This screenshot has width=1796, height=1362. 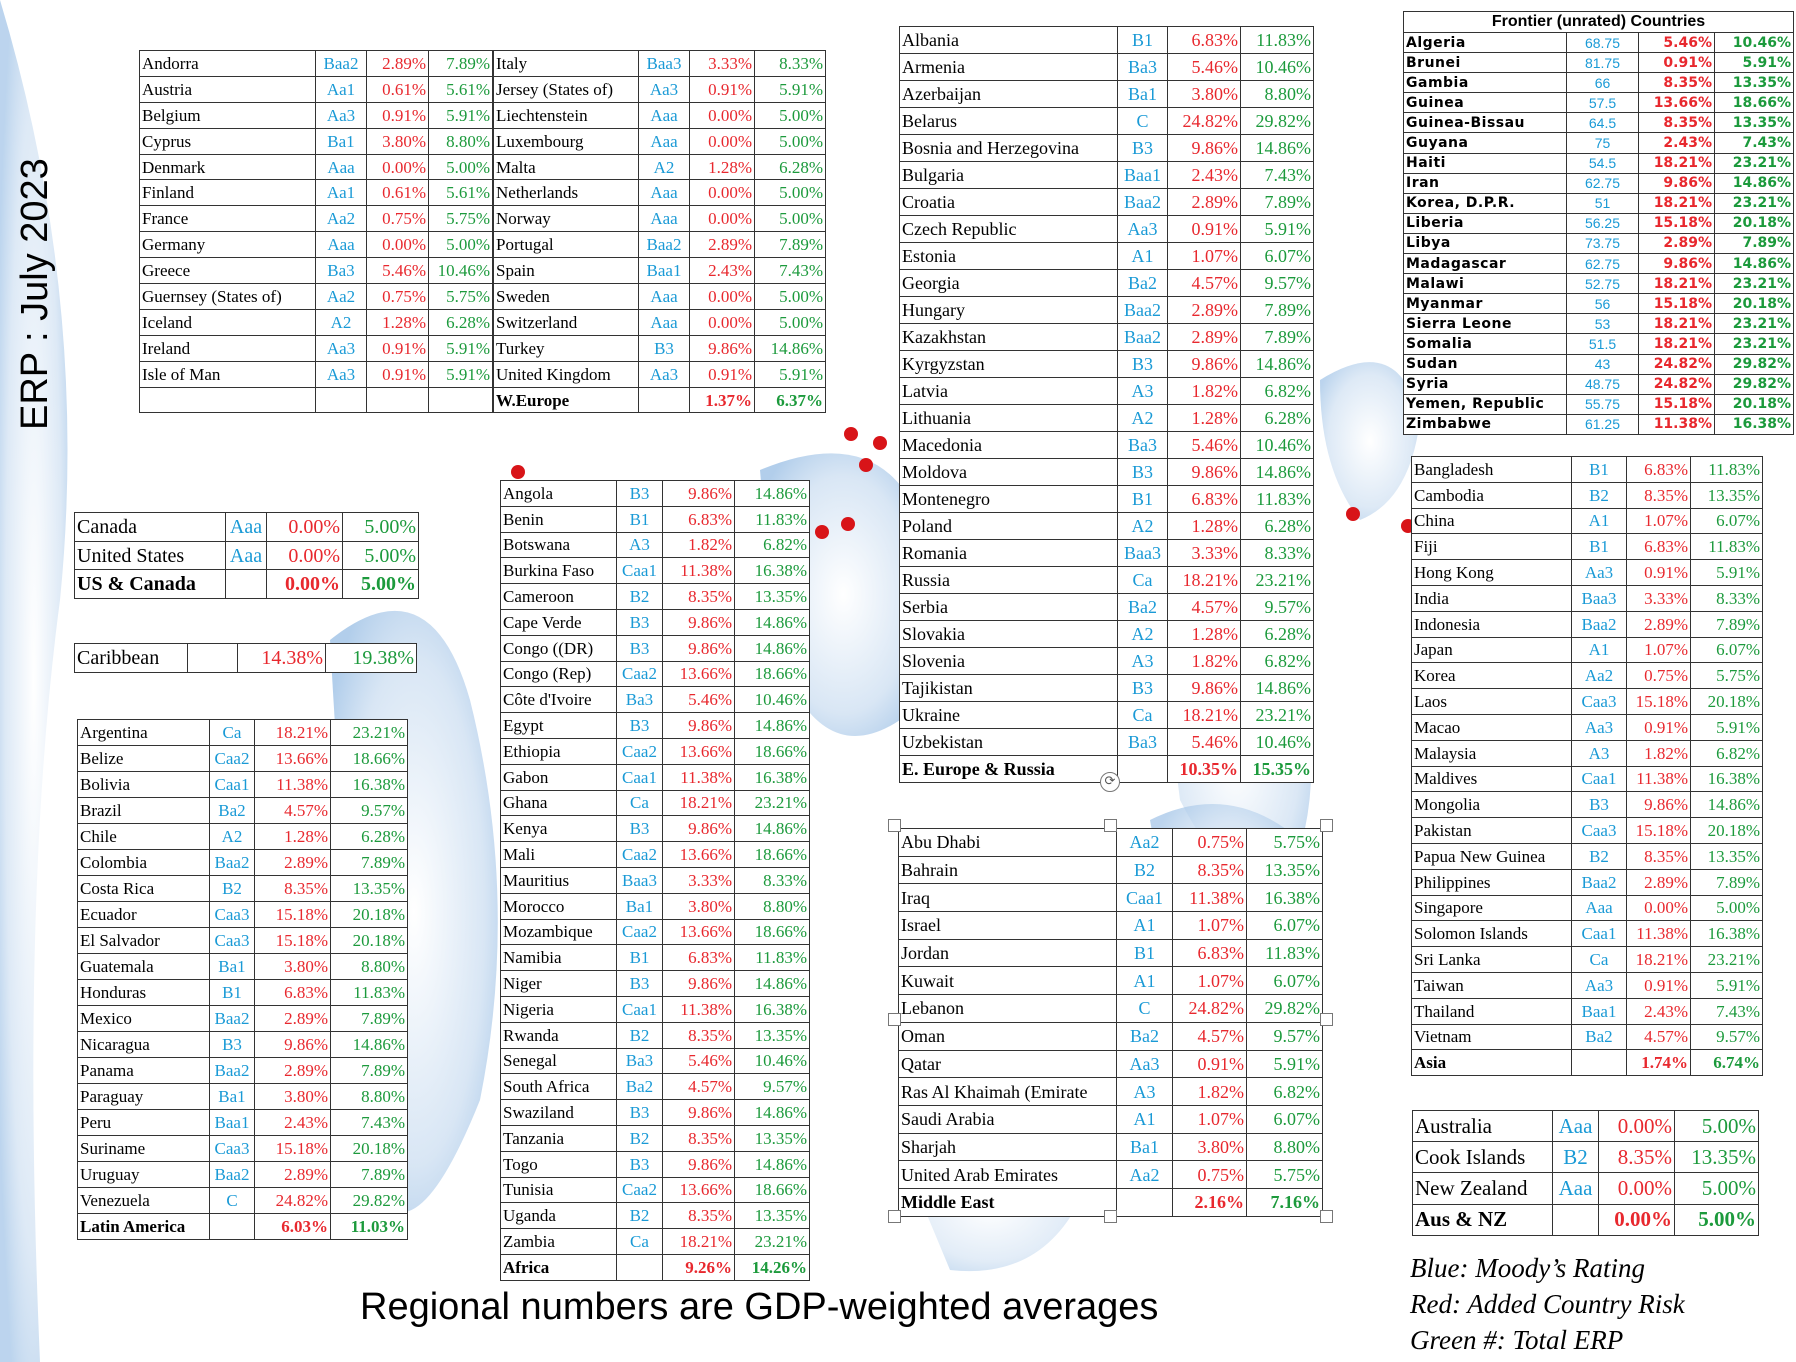 I want to click on country-row: Netherlands Aaa 0.00% 5.00%, so click(x=659, y=193).